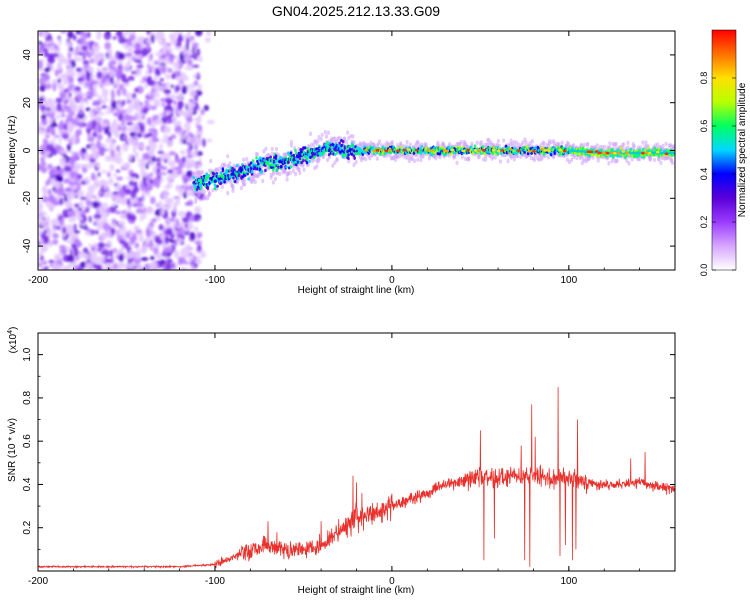  Describe the element at coordinates (704, 222) in the screenshot. I see `colorbar-tick-label: 0.2` at that location.